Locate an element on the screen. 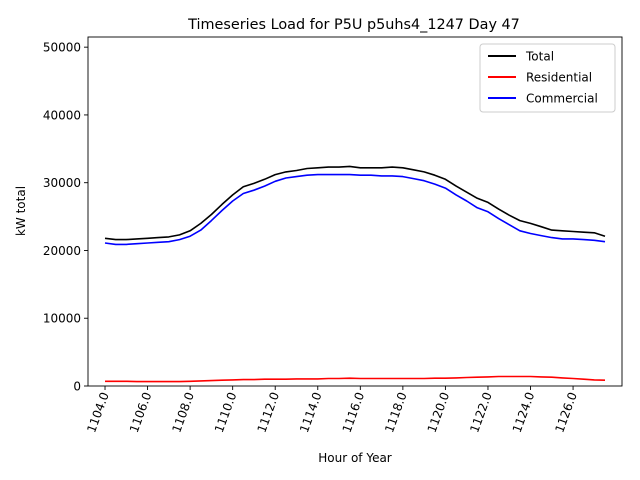  y-tick-label: 20000 is located at coordinates (62, 251).